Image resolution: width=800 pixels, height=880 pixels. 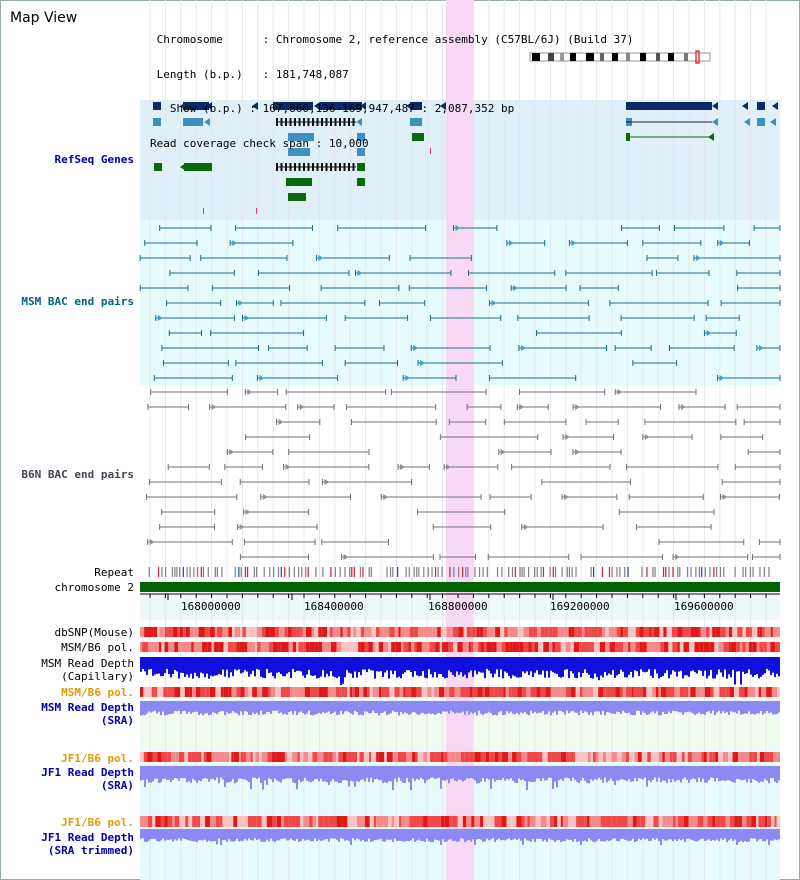 What do you see at coordinates (97, 822) in the screenshot?
I see `jf1-b6-pol-2-label: JF1/B6 pol.` at bounding box center [97, 822].